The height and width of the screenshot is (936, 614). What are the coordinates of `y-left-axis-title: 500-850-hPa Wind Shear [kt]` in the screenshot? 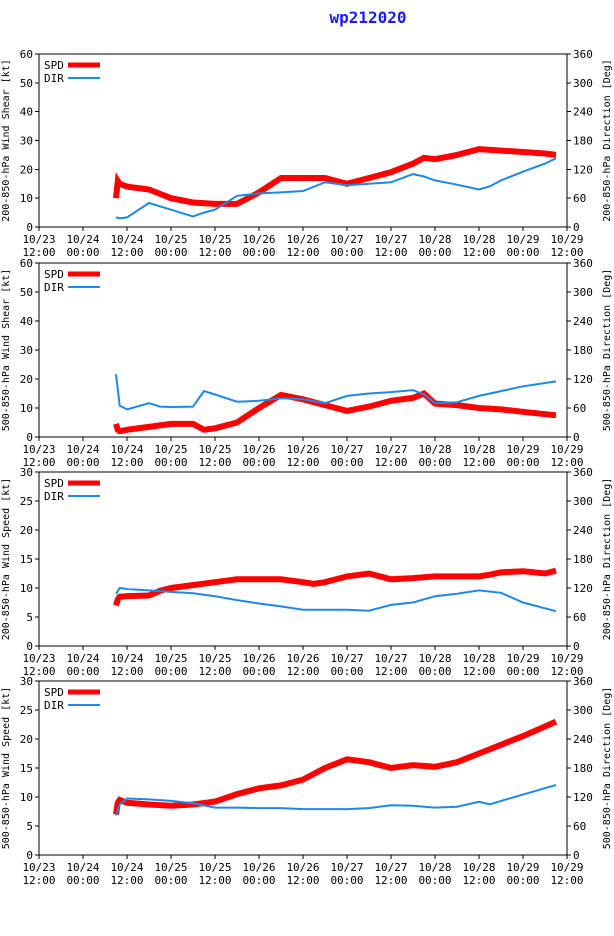 It's located at (6, 350).